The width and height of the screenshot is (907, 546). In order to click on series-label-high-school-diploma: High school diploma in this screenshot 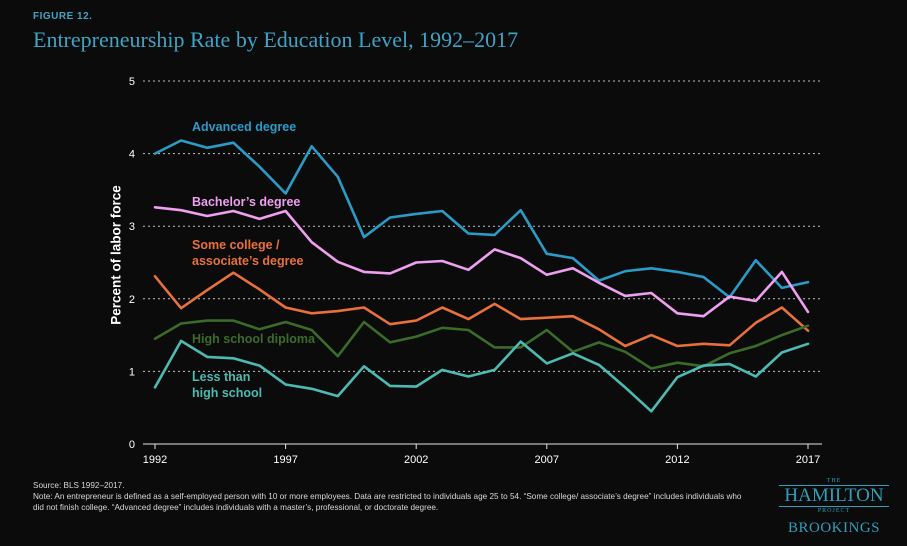, I will do `click(254, 339)`.